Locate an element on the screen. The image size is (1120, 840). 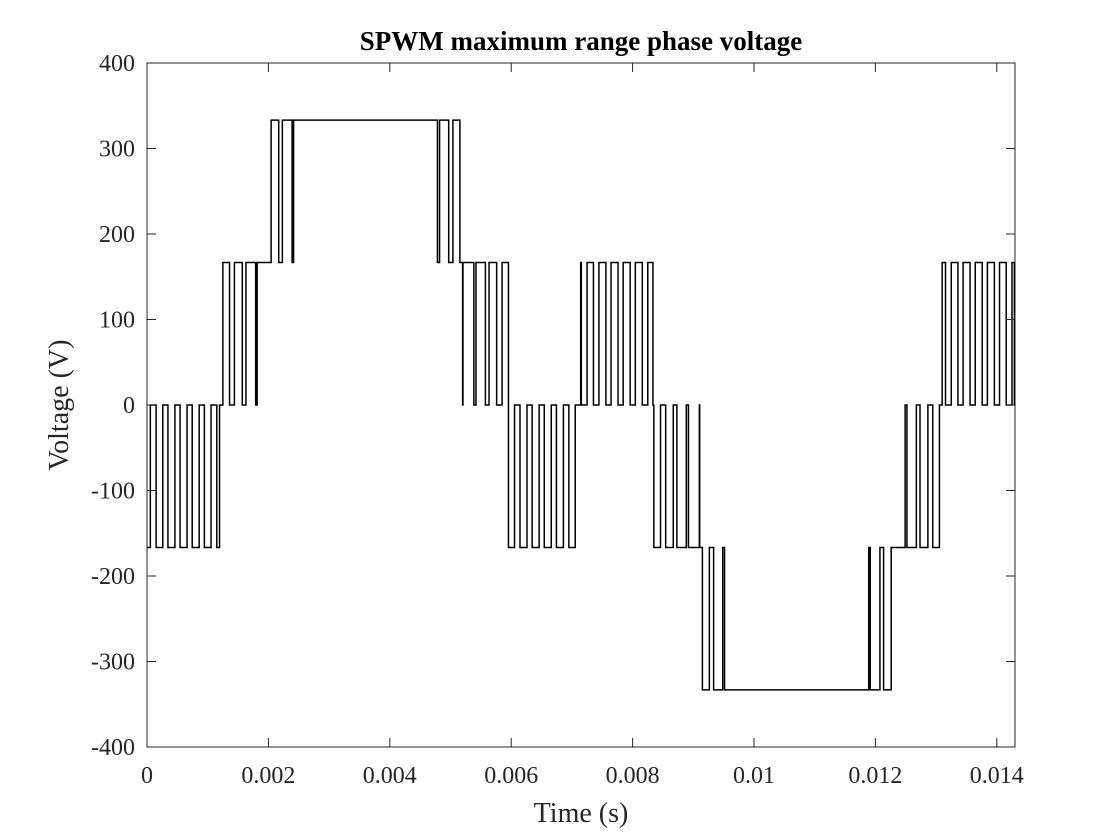
y-tick-label: -400 is located at coordinates (113, 748).